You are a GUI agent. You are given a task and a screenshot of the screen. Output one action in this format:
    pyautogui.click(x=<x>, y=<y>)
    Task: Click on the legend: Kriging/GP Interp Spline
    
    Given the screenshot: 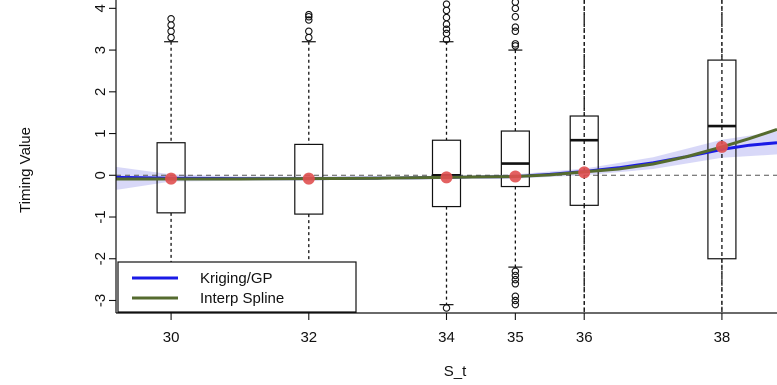 What is the action you would take?
    pyautogui.click(x=237, y=287)
    